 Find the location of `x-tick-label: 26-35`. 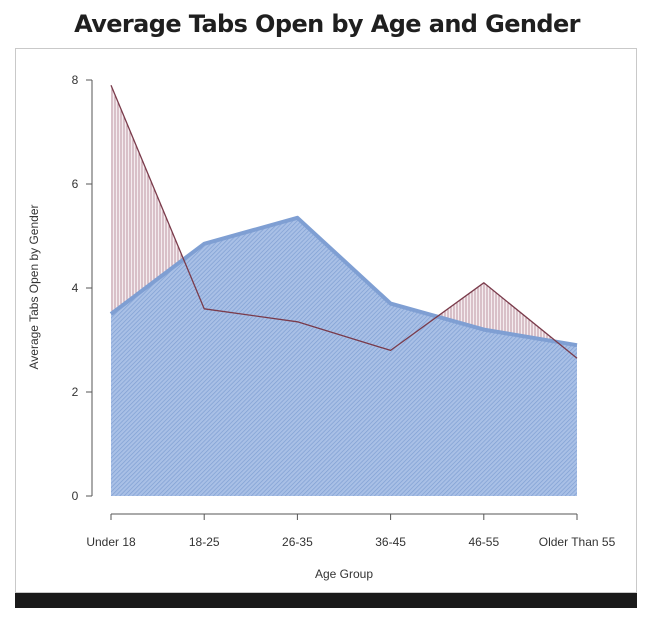

x-tick-label: 26-35 is located at coordinates (297, 542).